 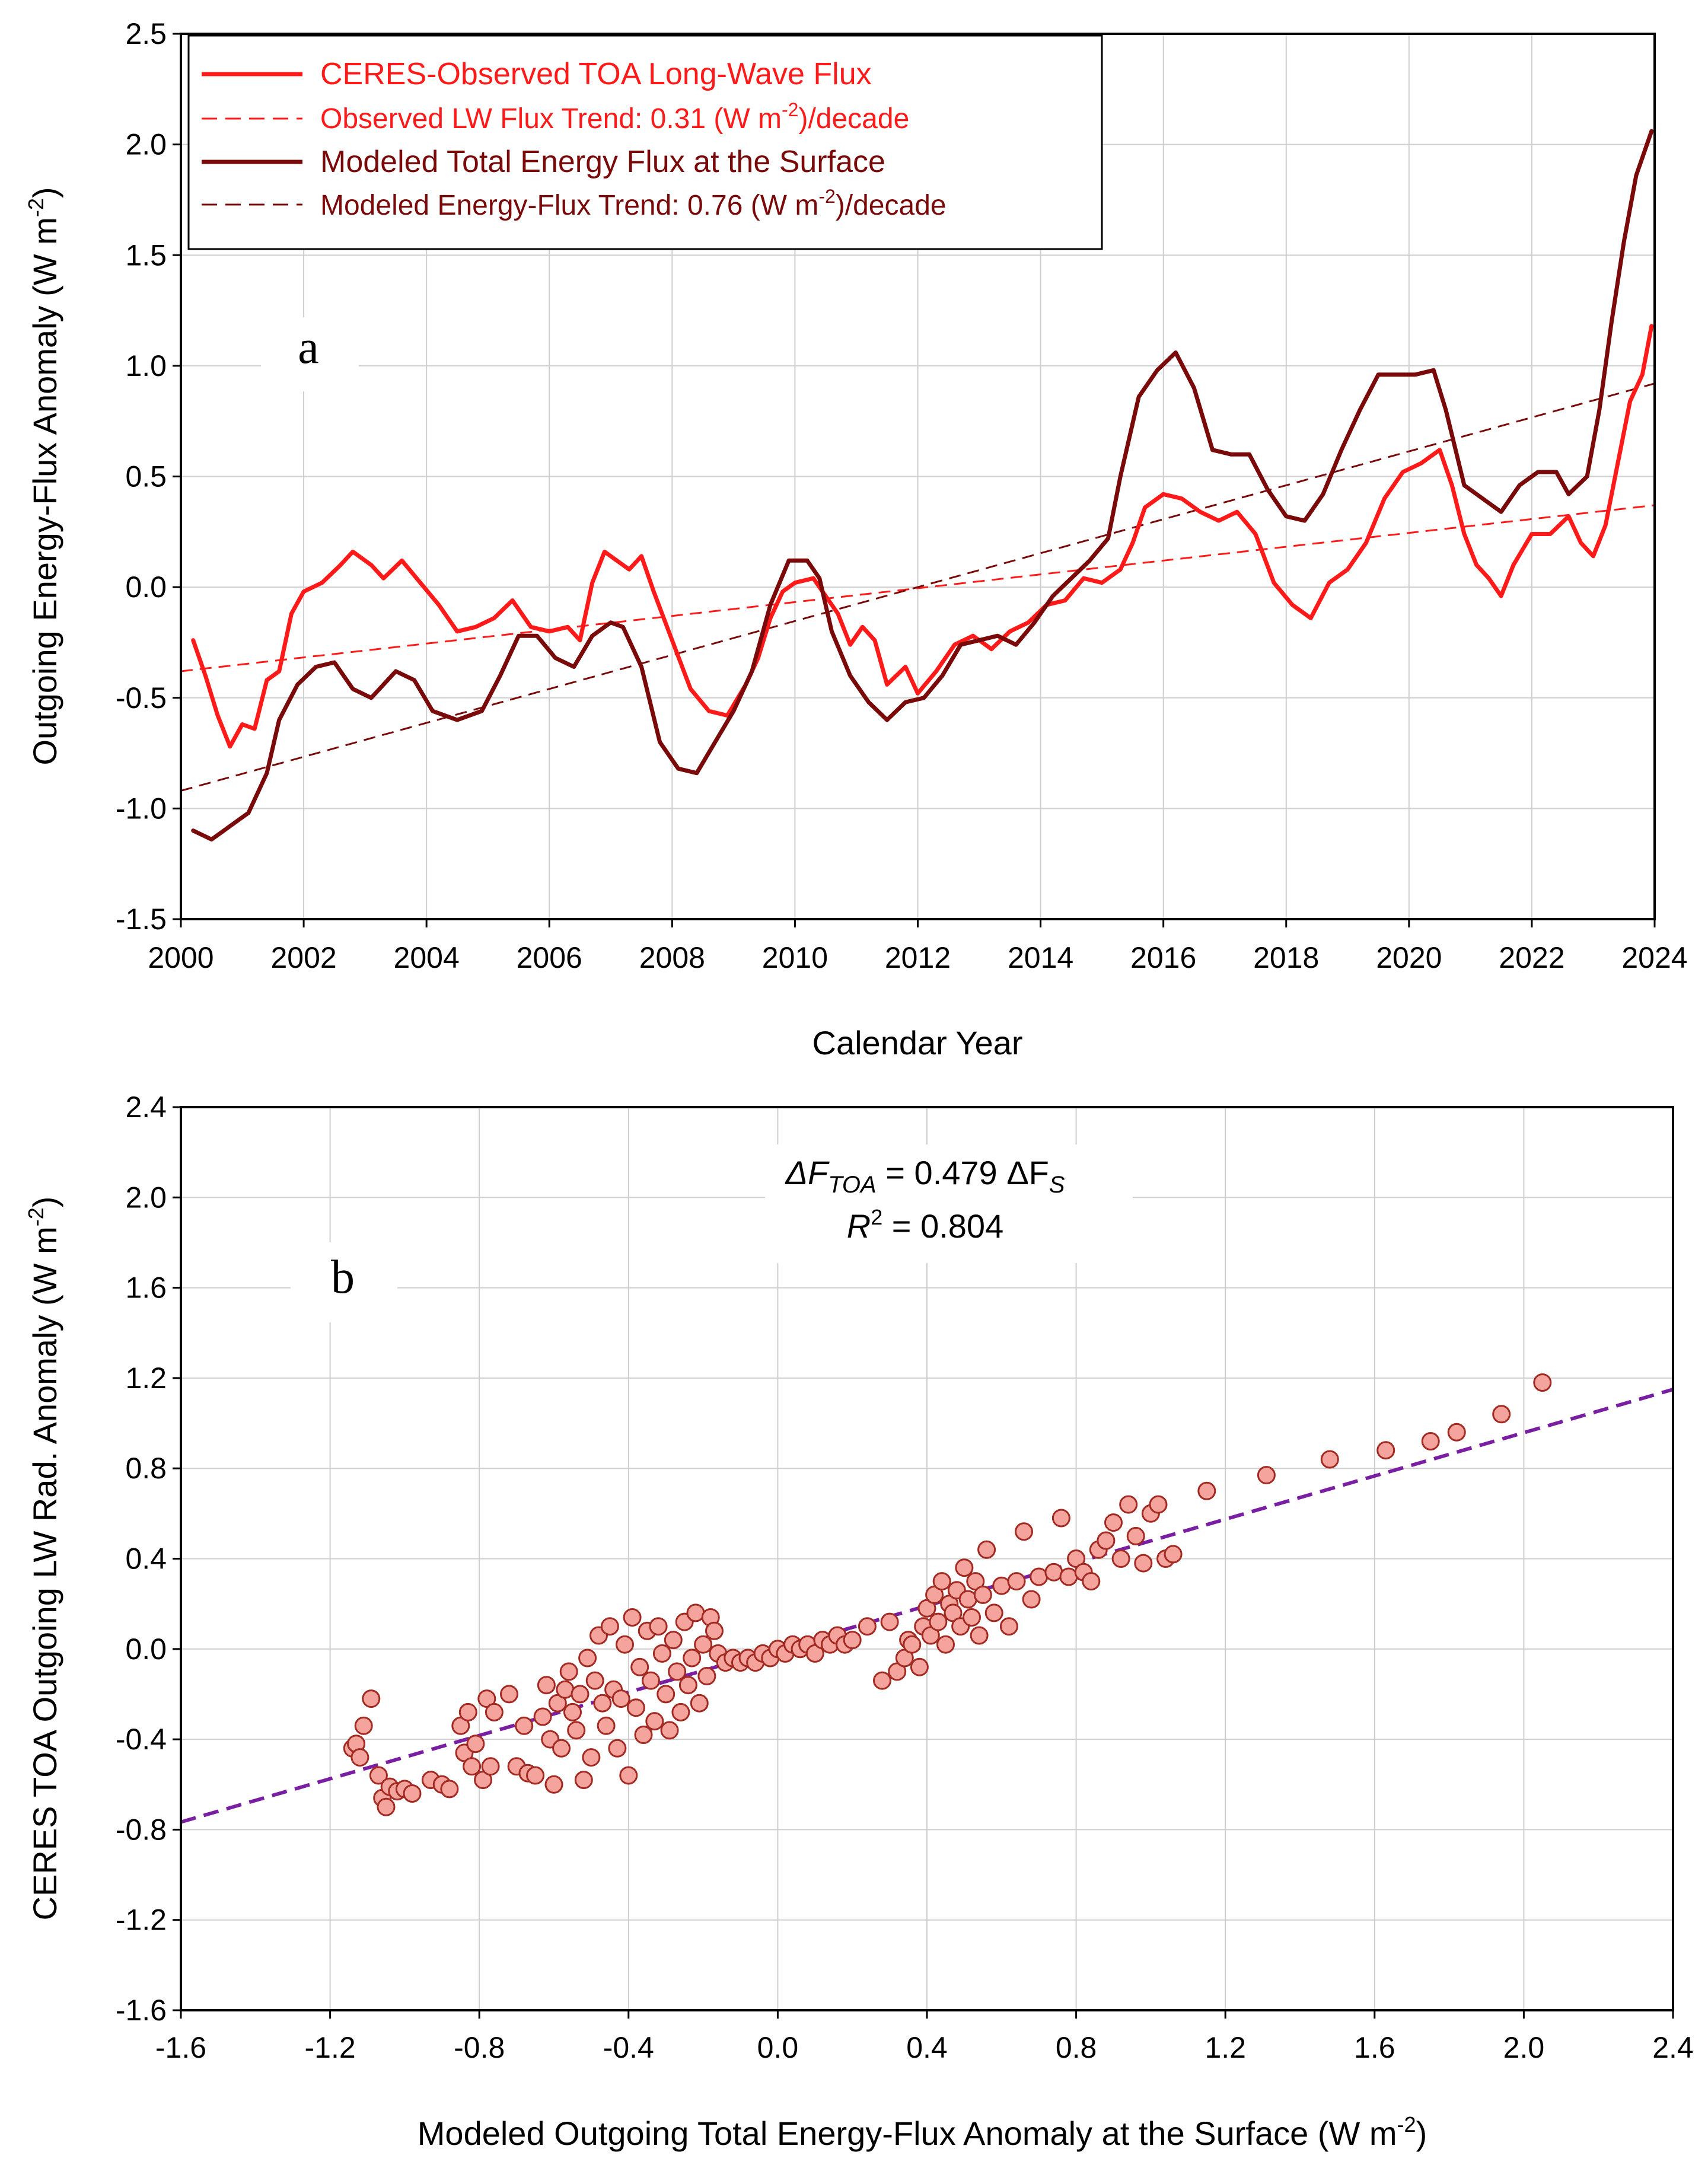 What do you see at coordinates (36, 1216) in the screenshot?
I see `panel-b-y-label-sup: -2` at bounding box center [36, 1216].